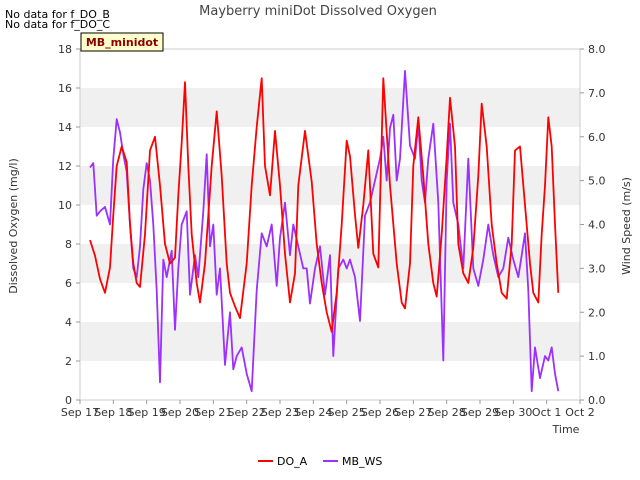 The width and height of the screenshot is (640, 480). I want to click on y2-axis-label: Wind Speed (m/s), so click(626, 226).